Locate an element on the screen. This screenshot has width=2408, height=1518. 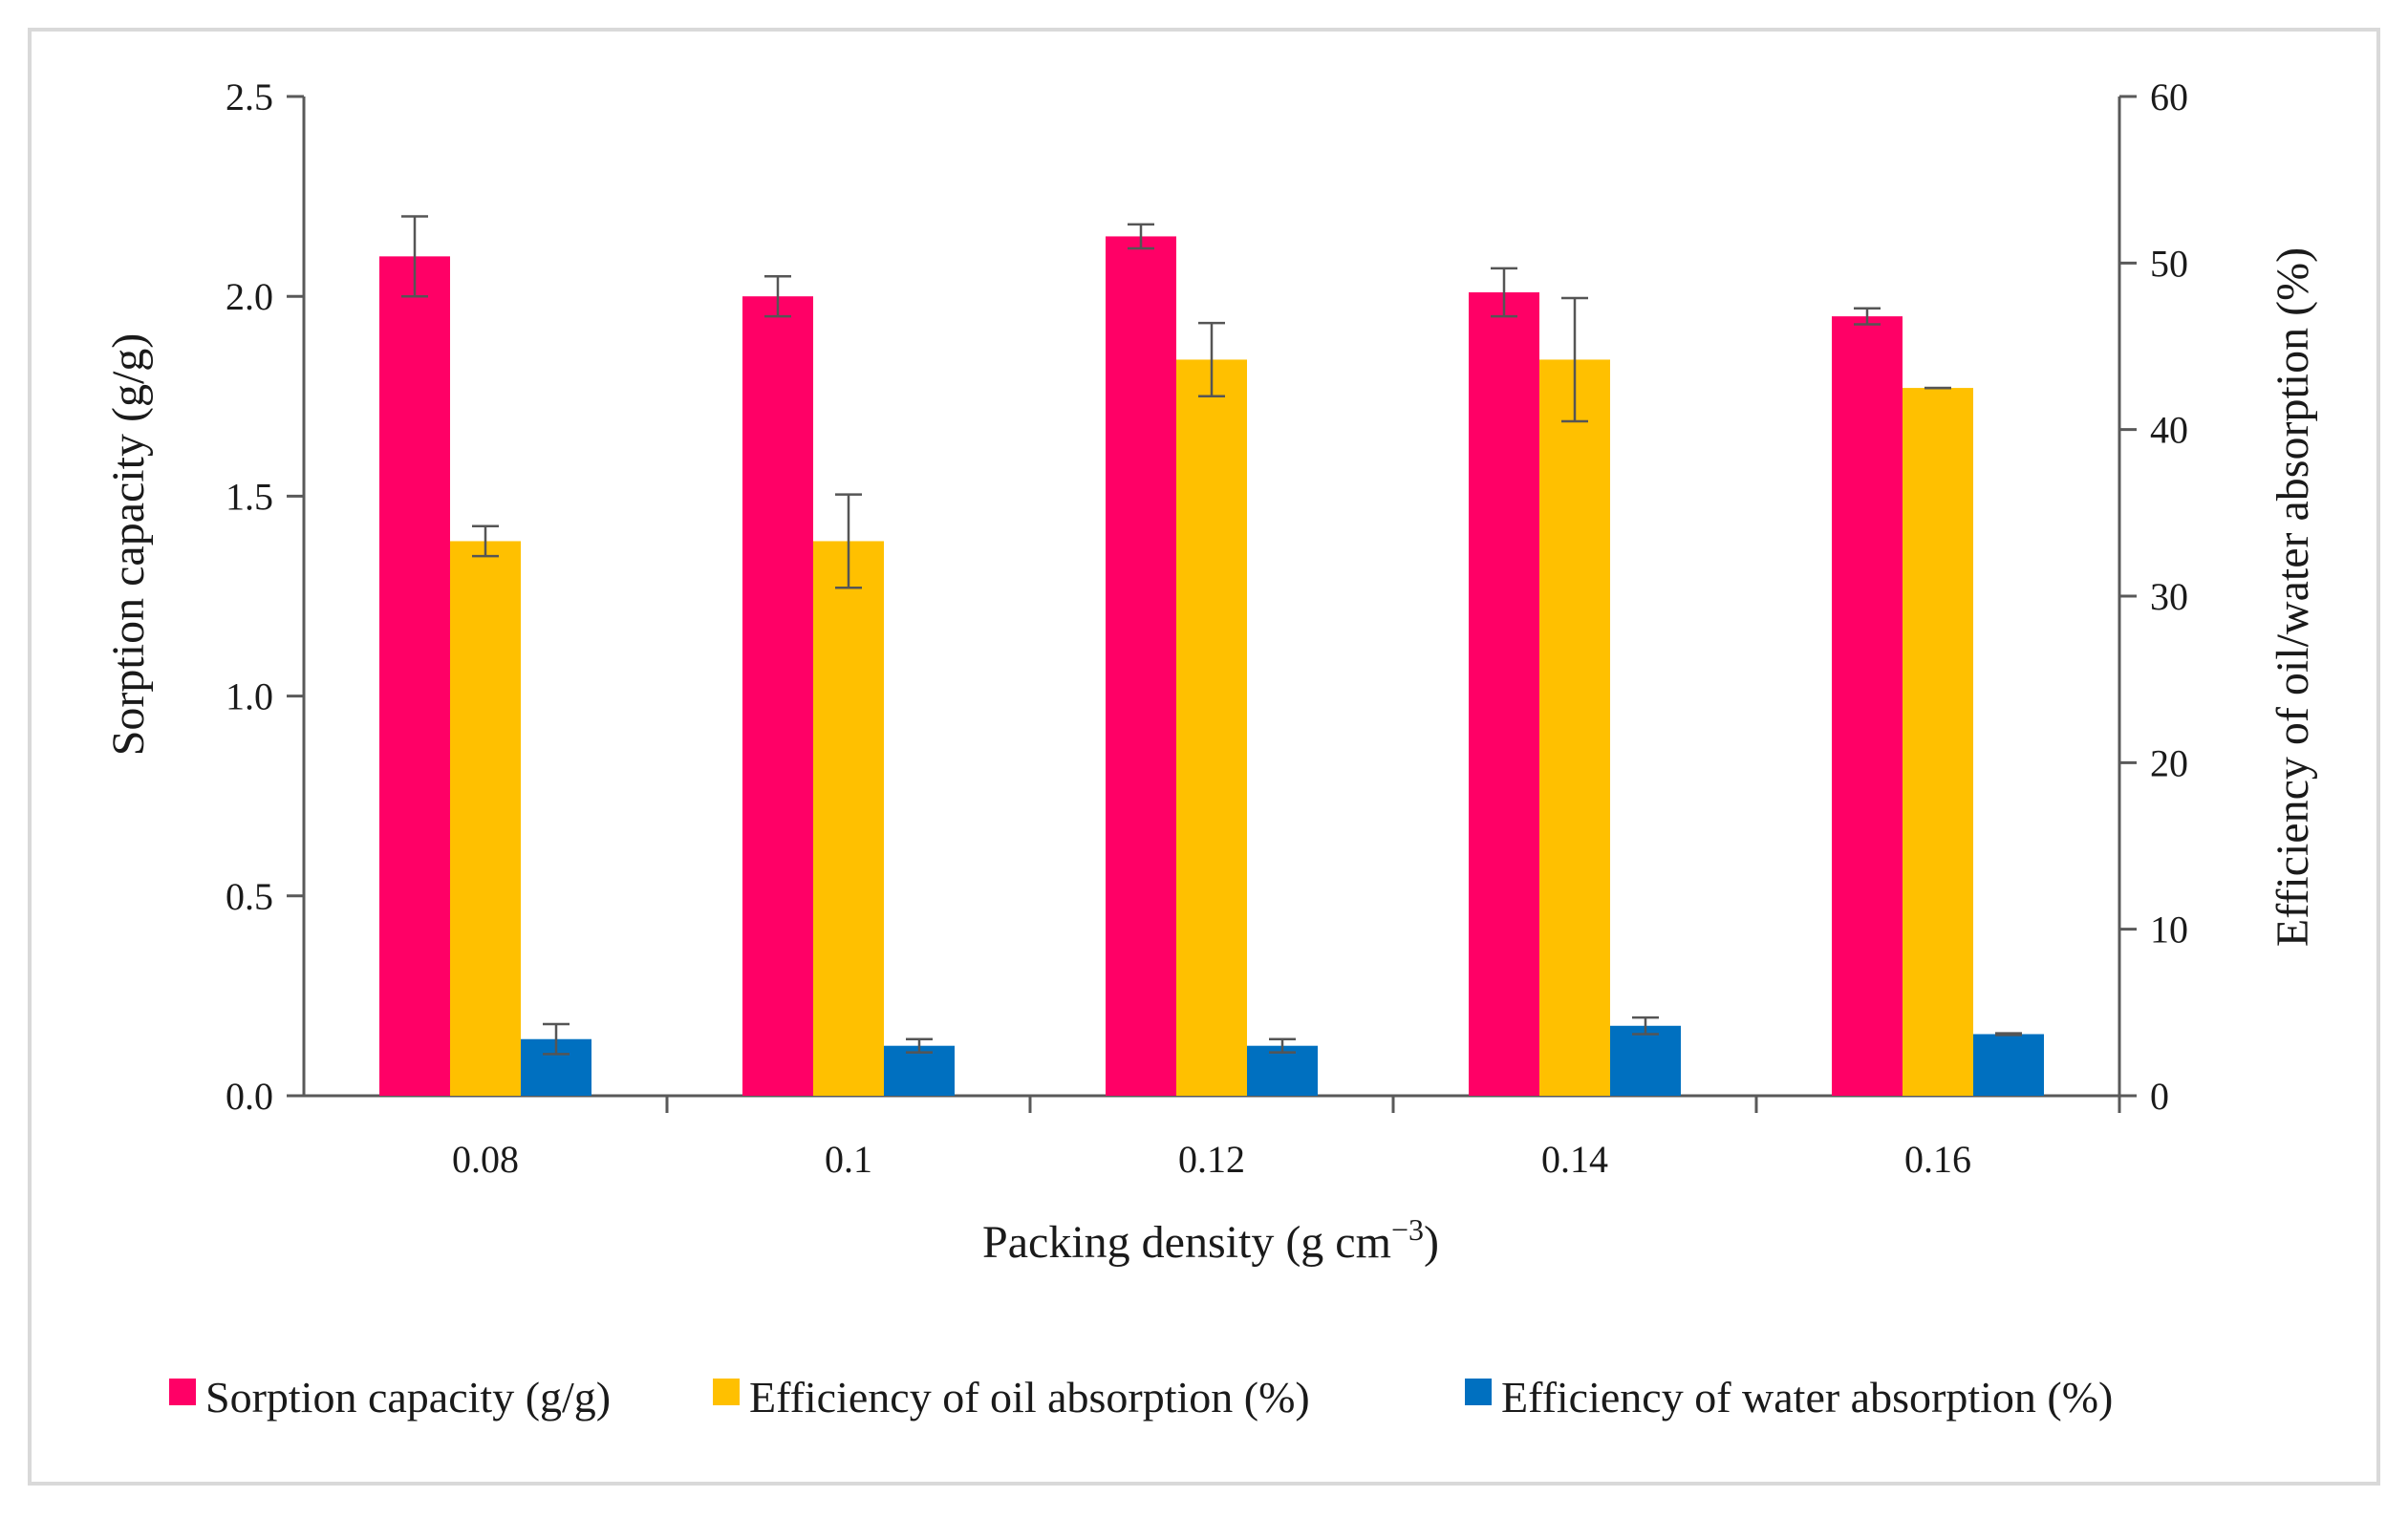
y-tick-label: 0.0 is located at coordinates (250, 1096).